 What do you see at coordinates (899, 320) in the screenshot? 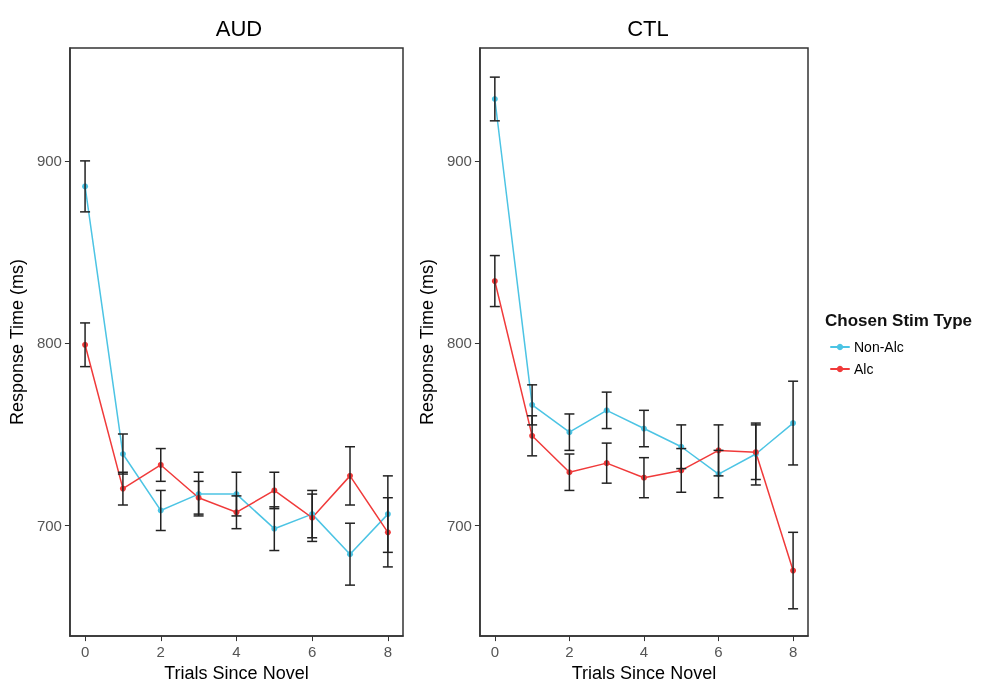
I see `legend-title: Chosen Stim Type` at bounding box center [899, 320].